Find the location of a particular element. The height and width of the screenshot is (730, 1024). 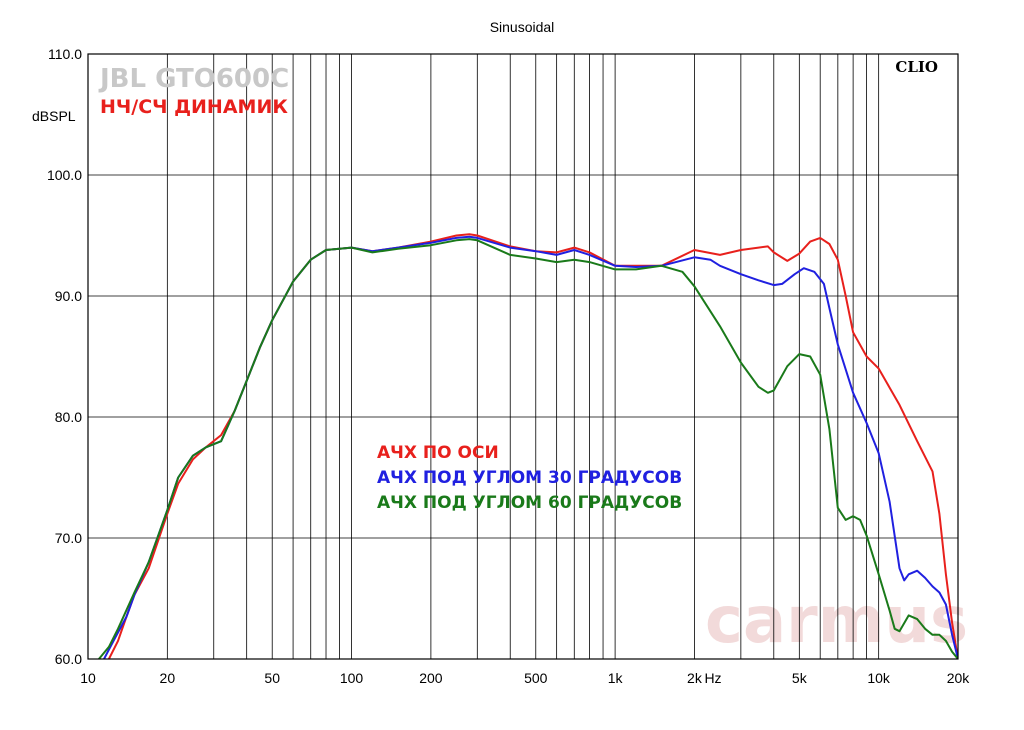

x-tick-label: 20k is located at coordinates (959, 678).